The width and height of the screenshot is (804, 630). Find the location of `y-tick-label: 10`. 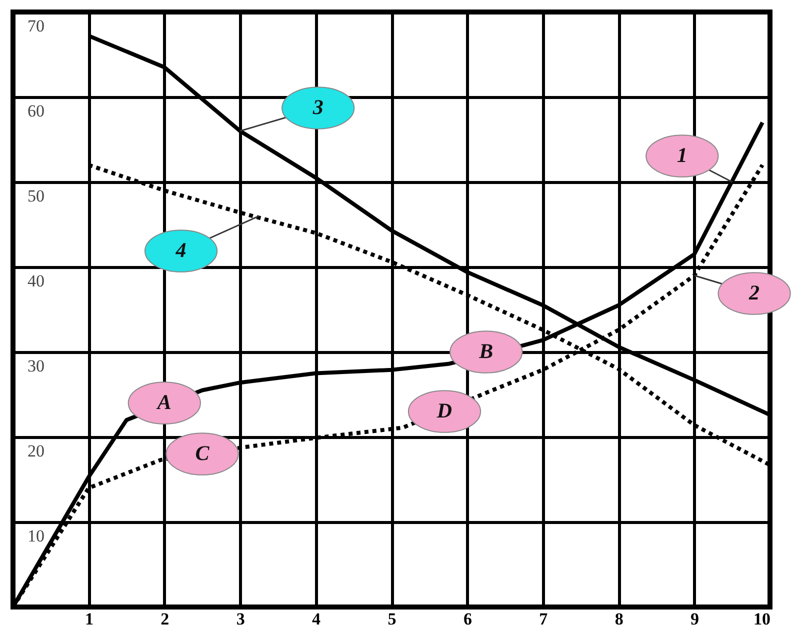

y-tick-label: 10 is located at coordinates (36, 536).